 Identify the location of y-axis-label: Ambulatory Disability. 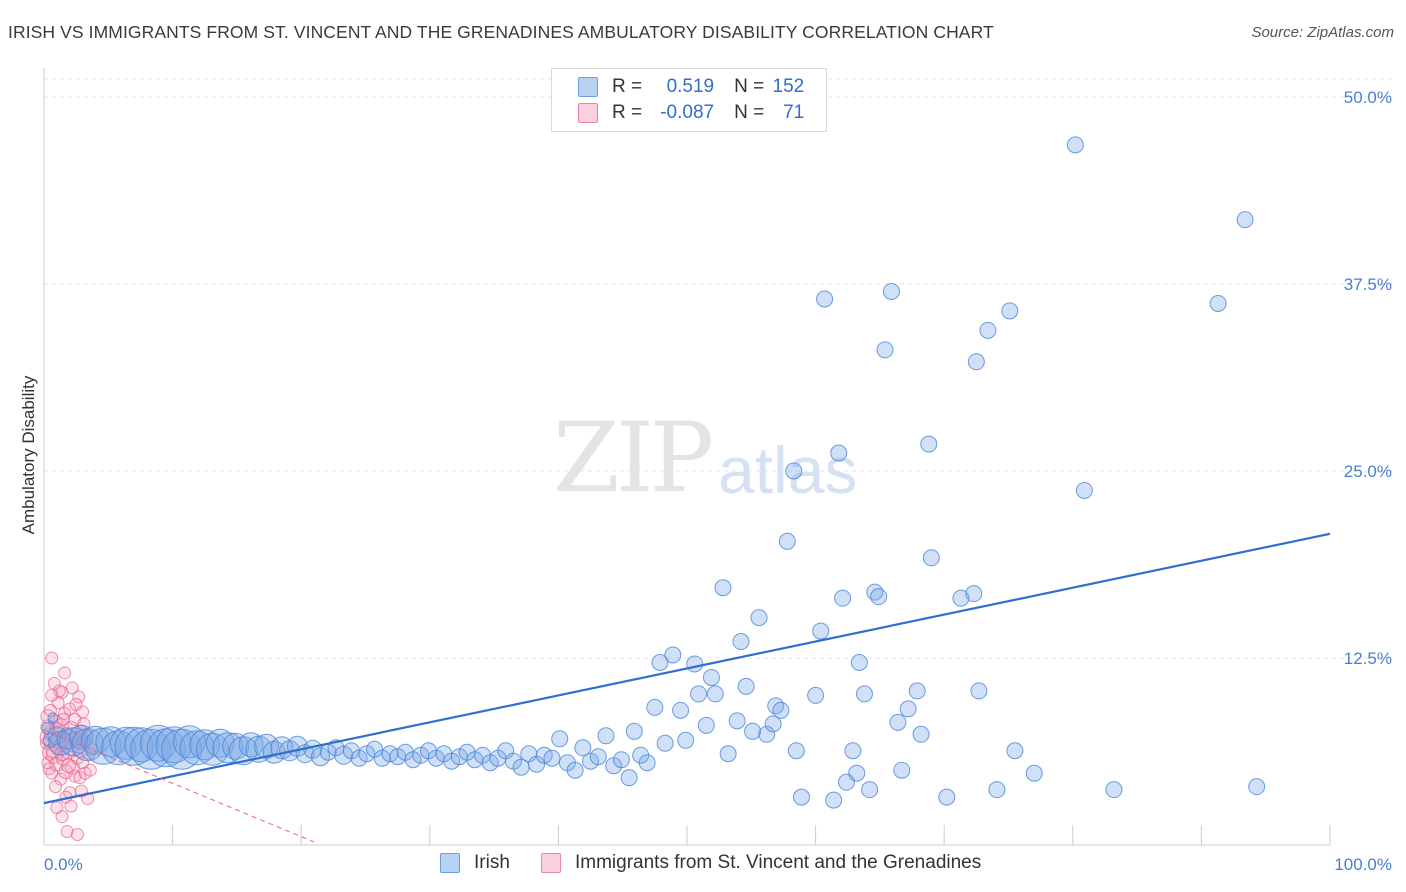
(28, 454).